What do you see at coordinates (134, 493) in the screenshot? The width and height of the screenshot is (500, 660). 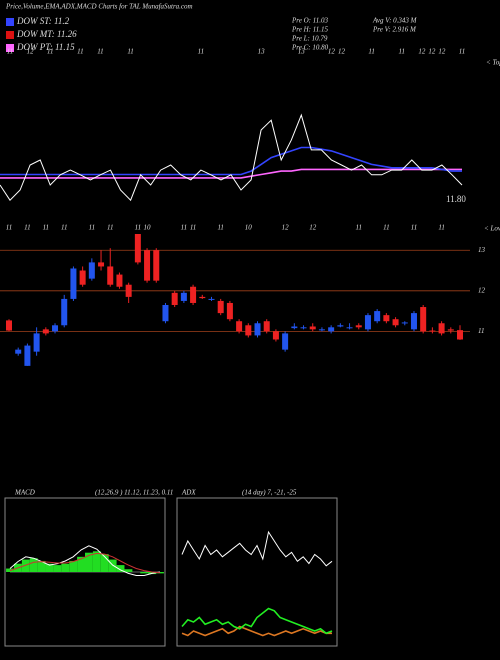 I see `panel-label: (12,26,9 ) 11.12, 11.23, 0.11` at bounding box center [134, 493].